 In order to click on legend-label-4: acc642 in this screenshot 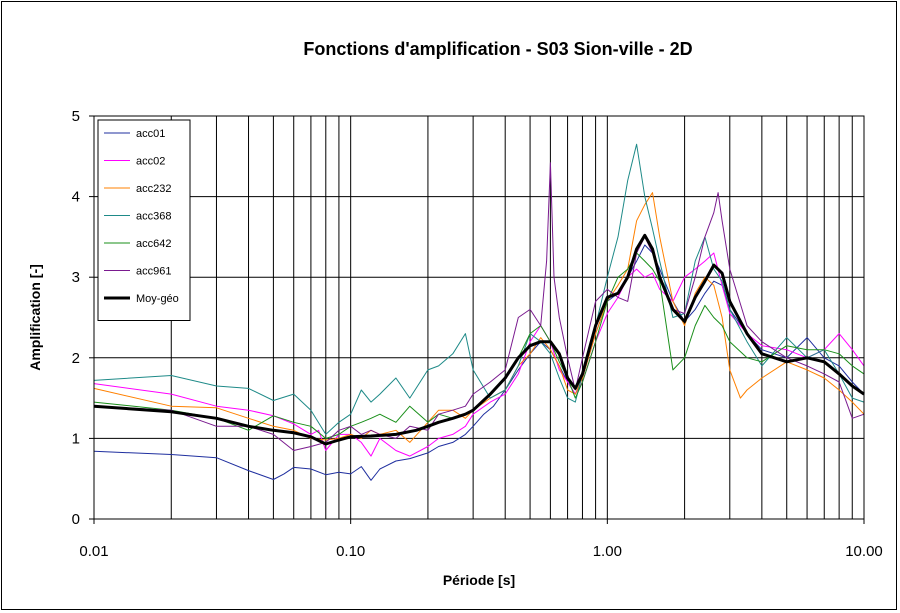, I will do `click(153, 244)`.